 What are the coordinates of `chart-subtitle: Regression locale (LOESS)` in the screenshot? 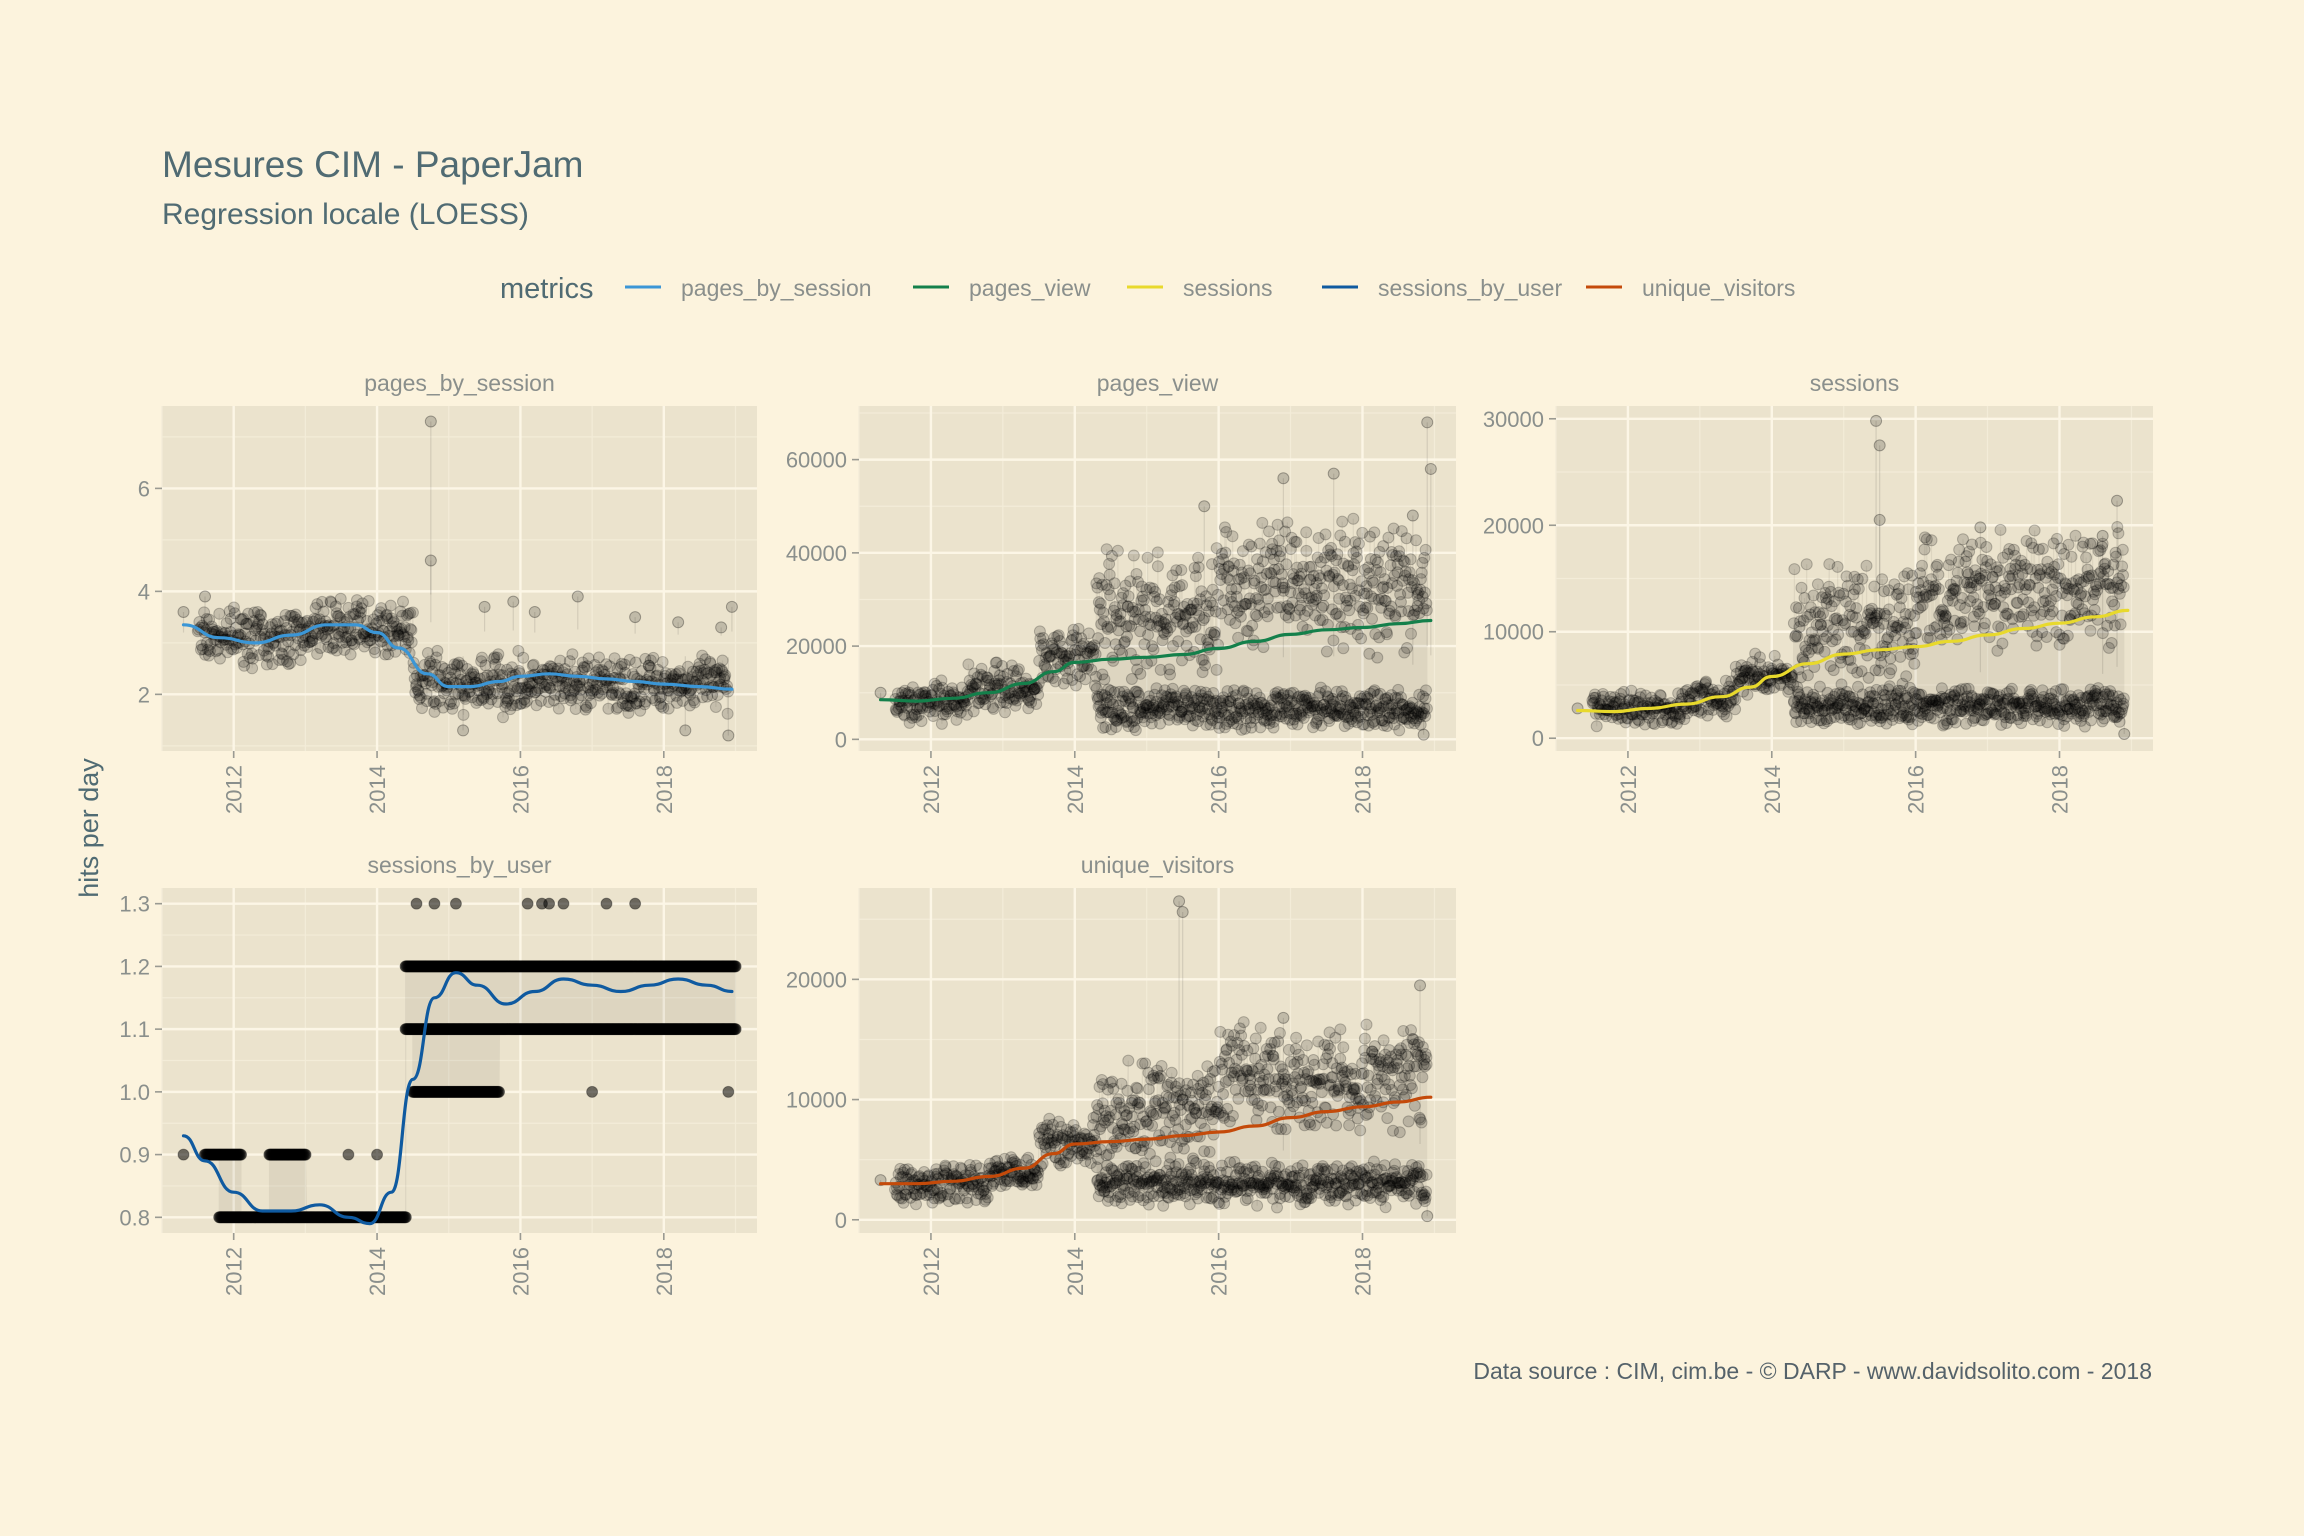 It's located at (345, 214).